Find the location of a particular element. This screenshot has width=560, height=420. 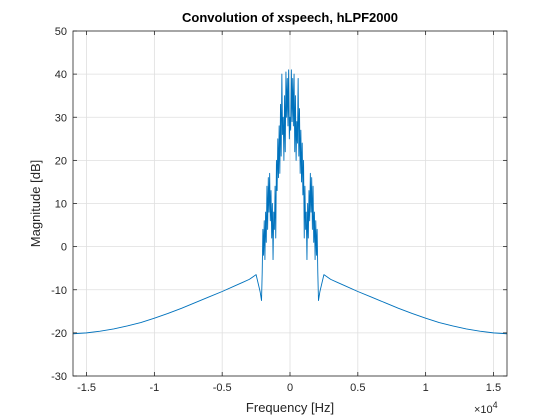

x-tick-label: -1 is located at coordinates (154, 388).